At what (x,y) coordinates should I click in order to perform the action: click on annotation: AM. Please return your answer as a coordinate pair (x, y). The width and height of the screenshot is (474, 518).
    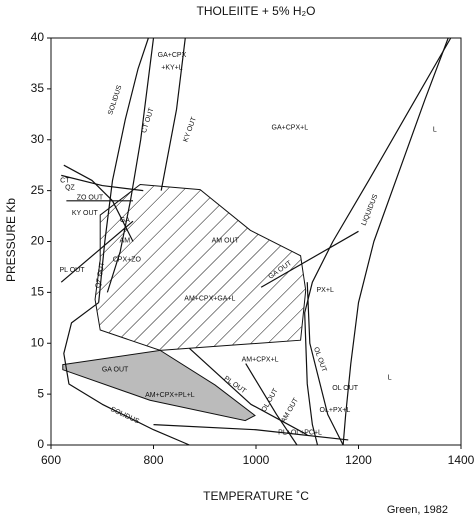
    Looking at the image, I should click on (125, 240).